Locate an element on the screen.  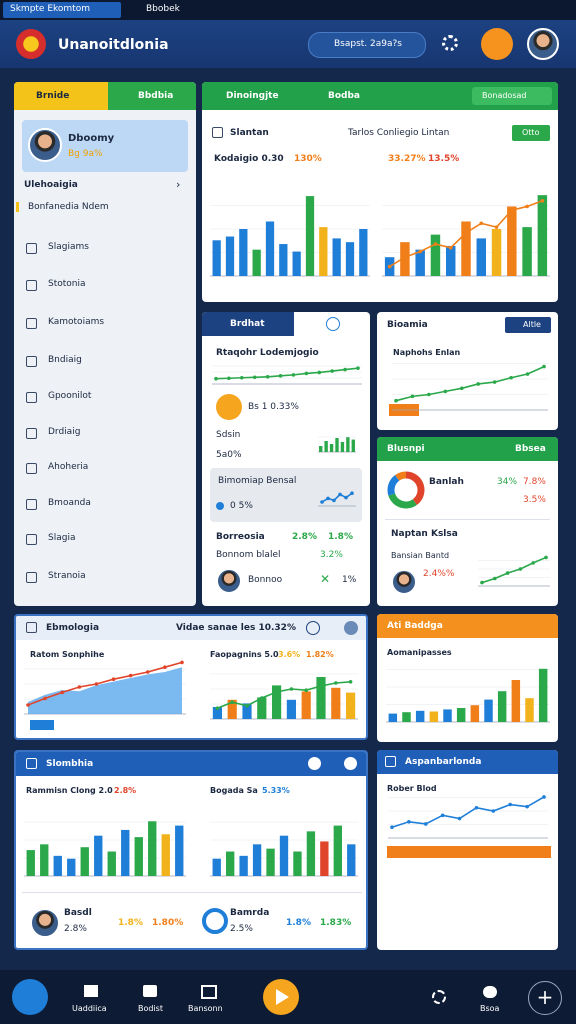
menu-item: Bmoanda is located at coordinates (69, 503).